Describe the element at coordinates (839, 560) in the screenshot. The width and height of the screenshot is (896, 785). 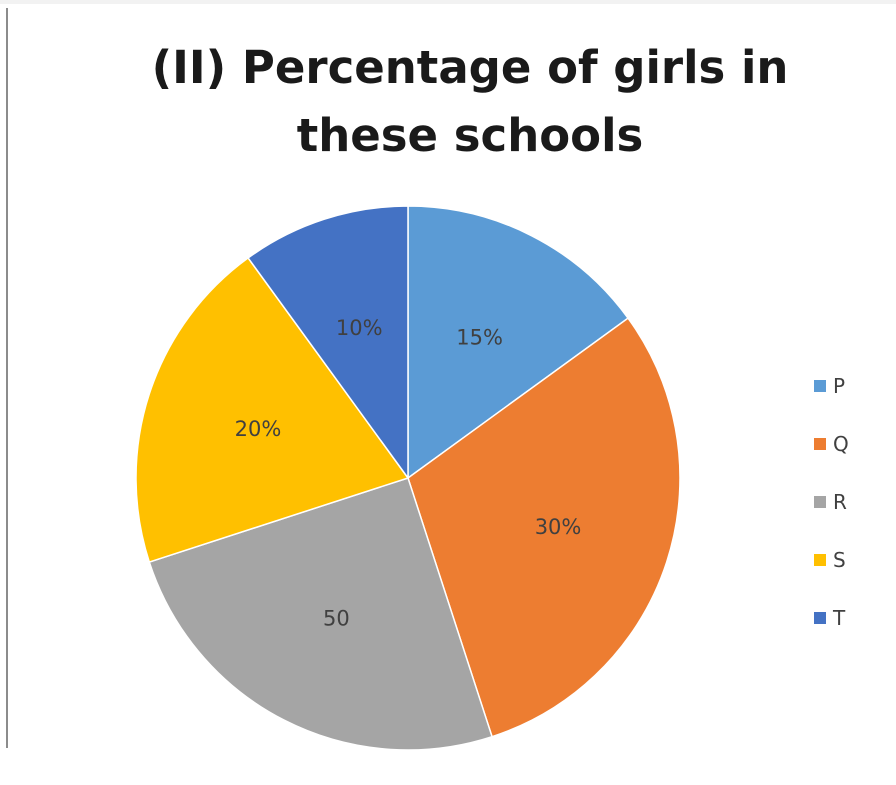
I see `legend-label-s: S` at that location.